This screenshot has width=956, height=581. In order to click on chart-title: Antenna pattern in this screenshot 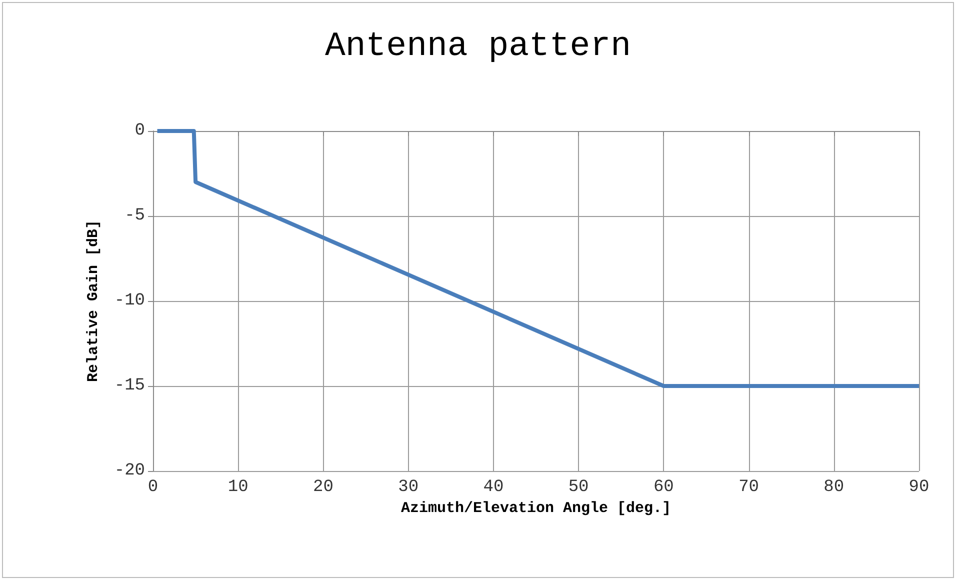, I will do `click(478, 47)`.